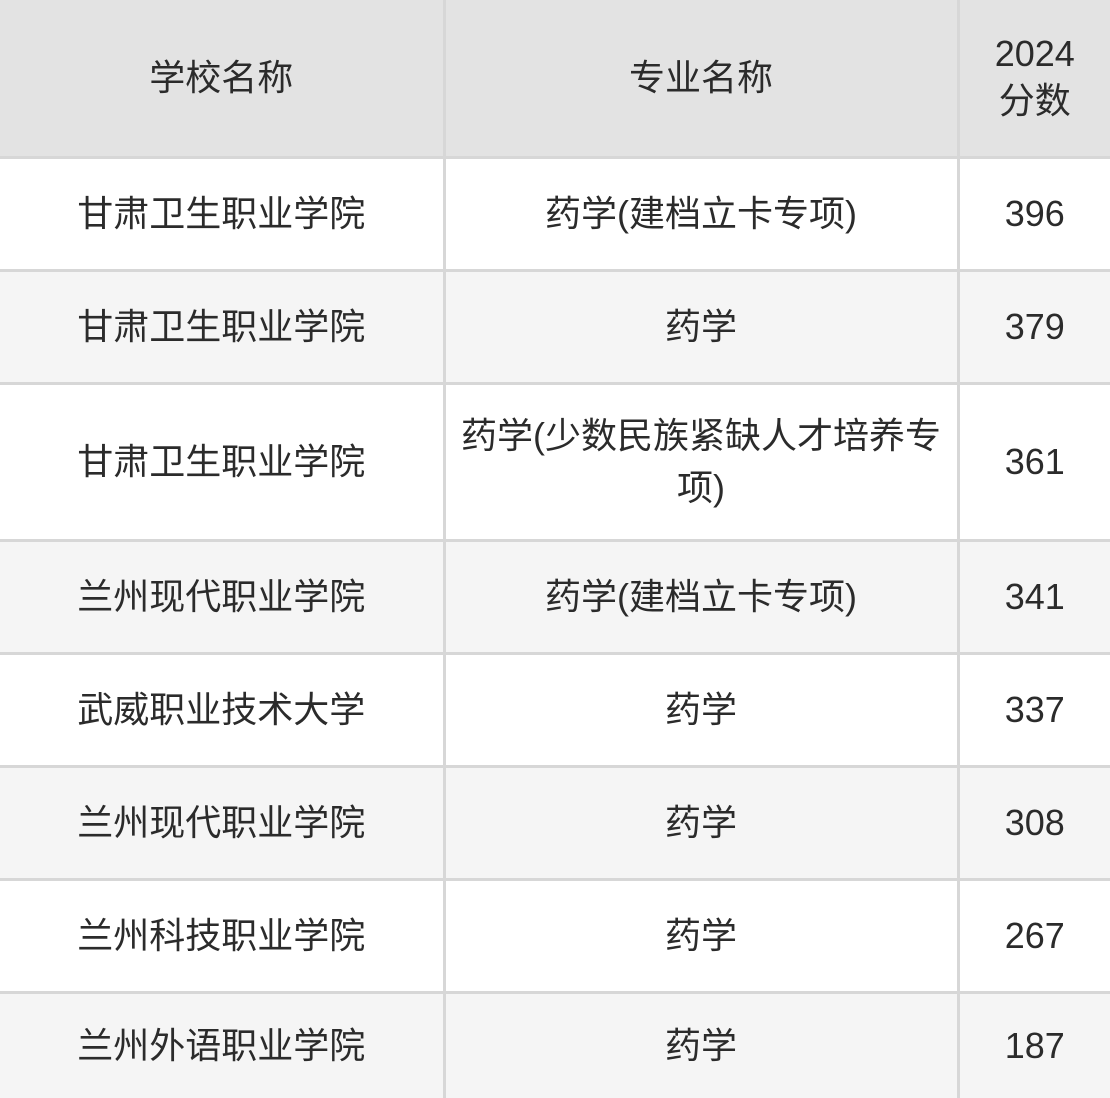 The image size is (1110, 1098). I want to click on table-row: 兰州现代职业学院 药学 308, so click(555, 822).